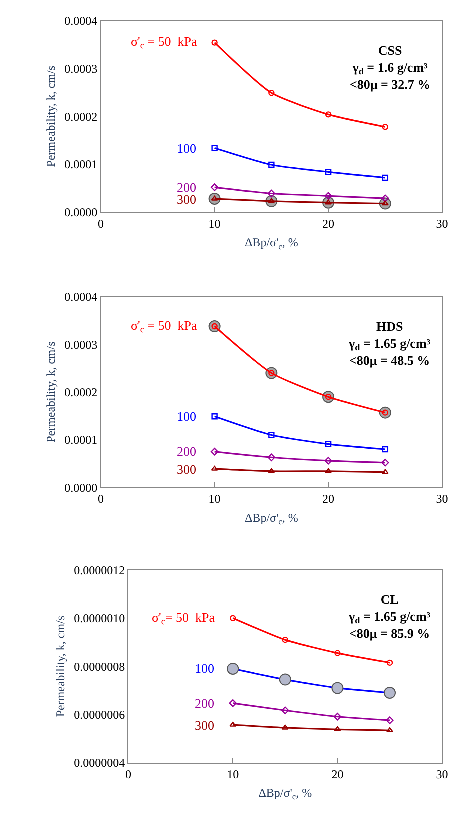 Image resolution: width=463 pixels, height=821 pixels. I want to click on text: 300, so click(186, 199).